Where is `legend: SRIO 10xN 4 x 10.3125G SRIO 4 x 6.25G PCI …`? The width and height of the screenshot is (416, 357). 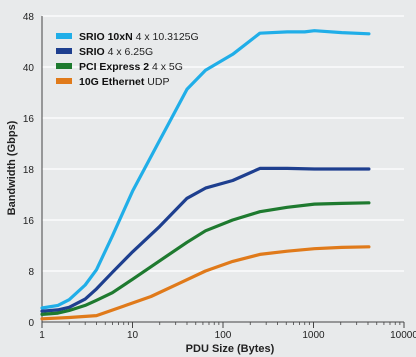
legend: SRIO 10xN 4 x 10.3125G SRIO 4 x 6.25G PCI … is located at coordinates (127, 59).